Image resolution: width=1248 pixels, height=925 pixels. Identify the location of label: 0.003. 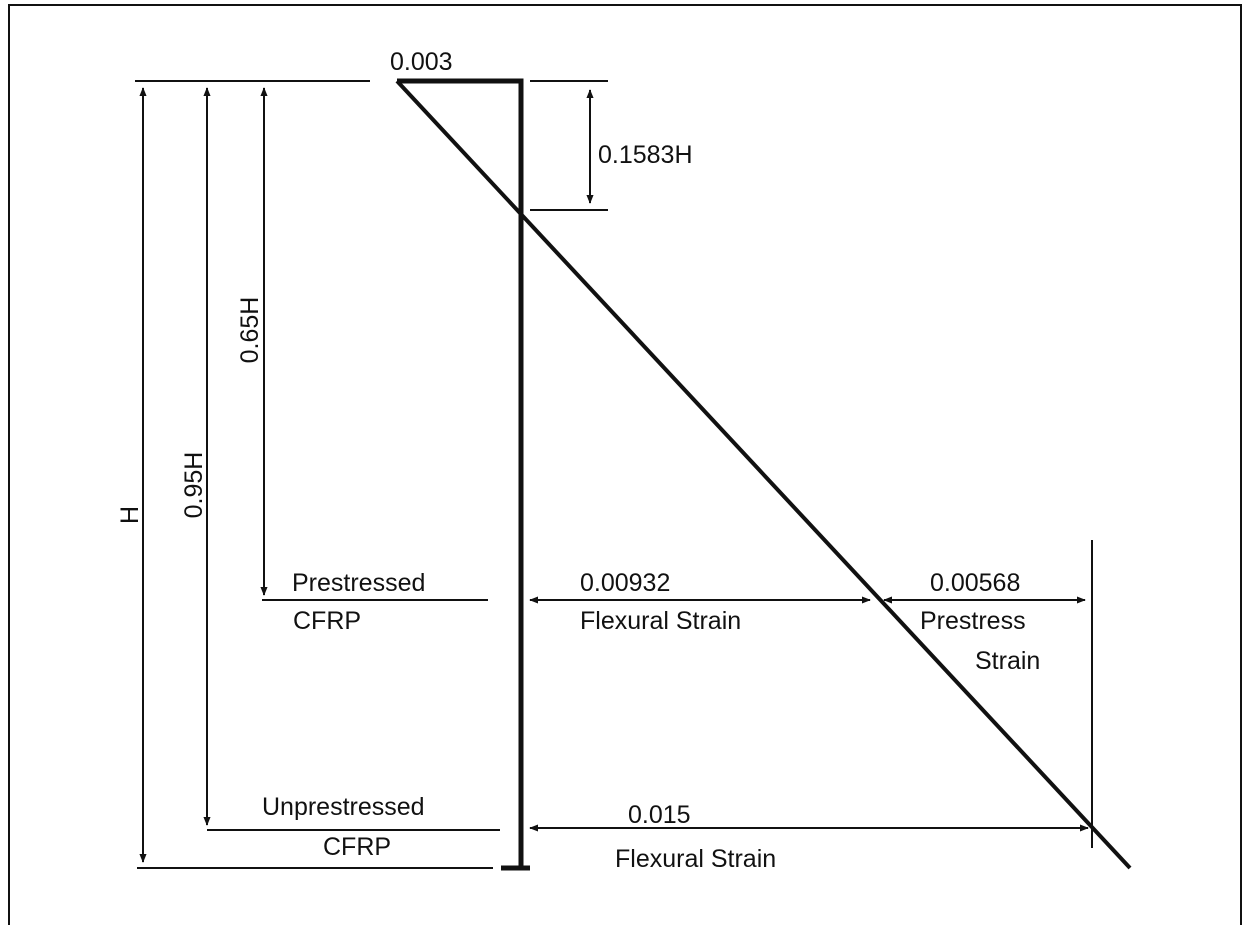
(421, 62).